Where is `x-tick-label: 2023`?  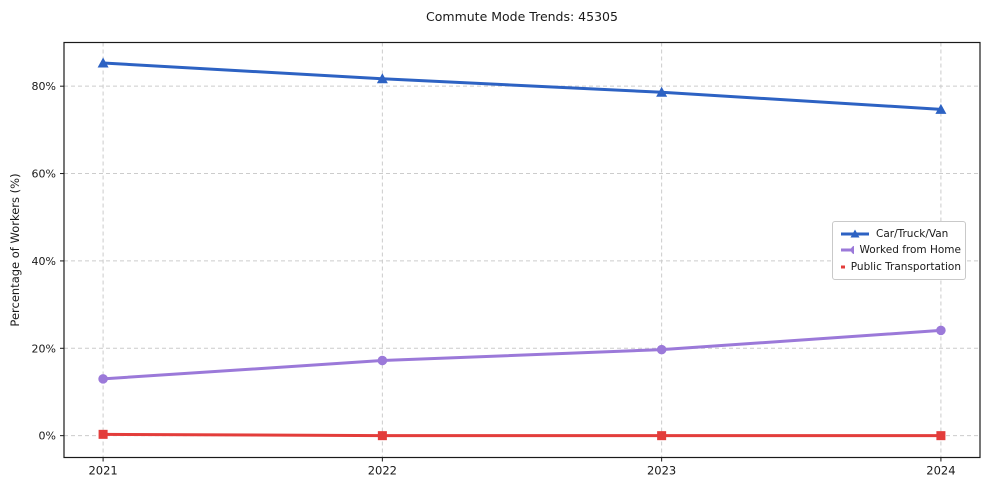 x-tick-label: 2023 is located at coordinates (661, 471).